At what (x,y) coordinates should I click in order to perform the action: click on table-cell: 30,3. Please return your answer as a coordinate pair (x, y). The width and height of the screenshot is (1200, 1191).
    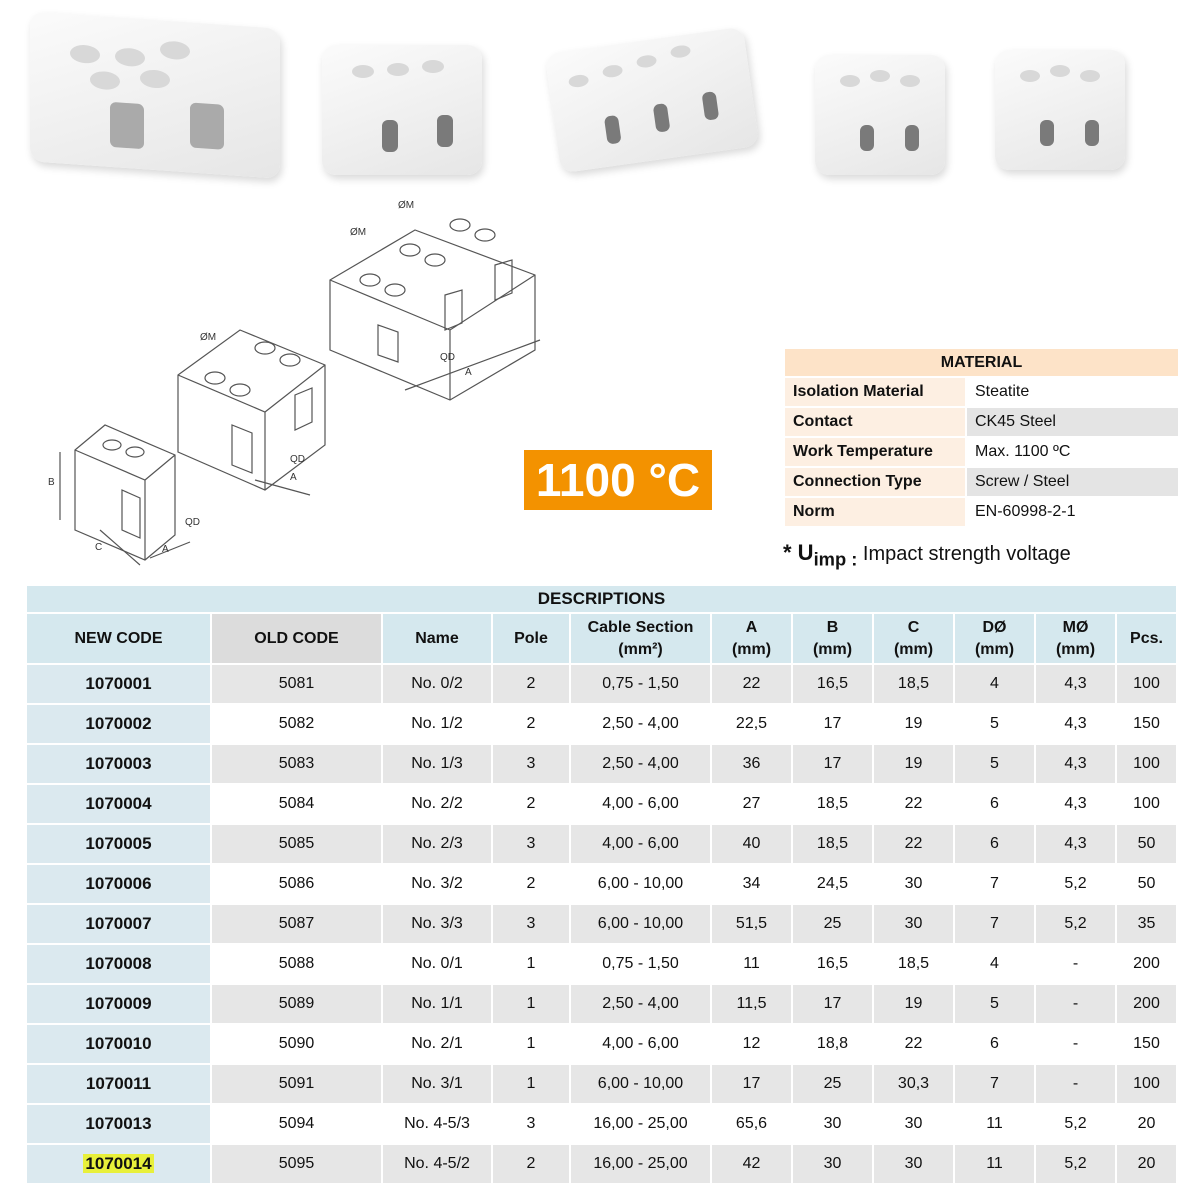
    Looking at the image, I should click on (913, 1084).